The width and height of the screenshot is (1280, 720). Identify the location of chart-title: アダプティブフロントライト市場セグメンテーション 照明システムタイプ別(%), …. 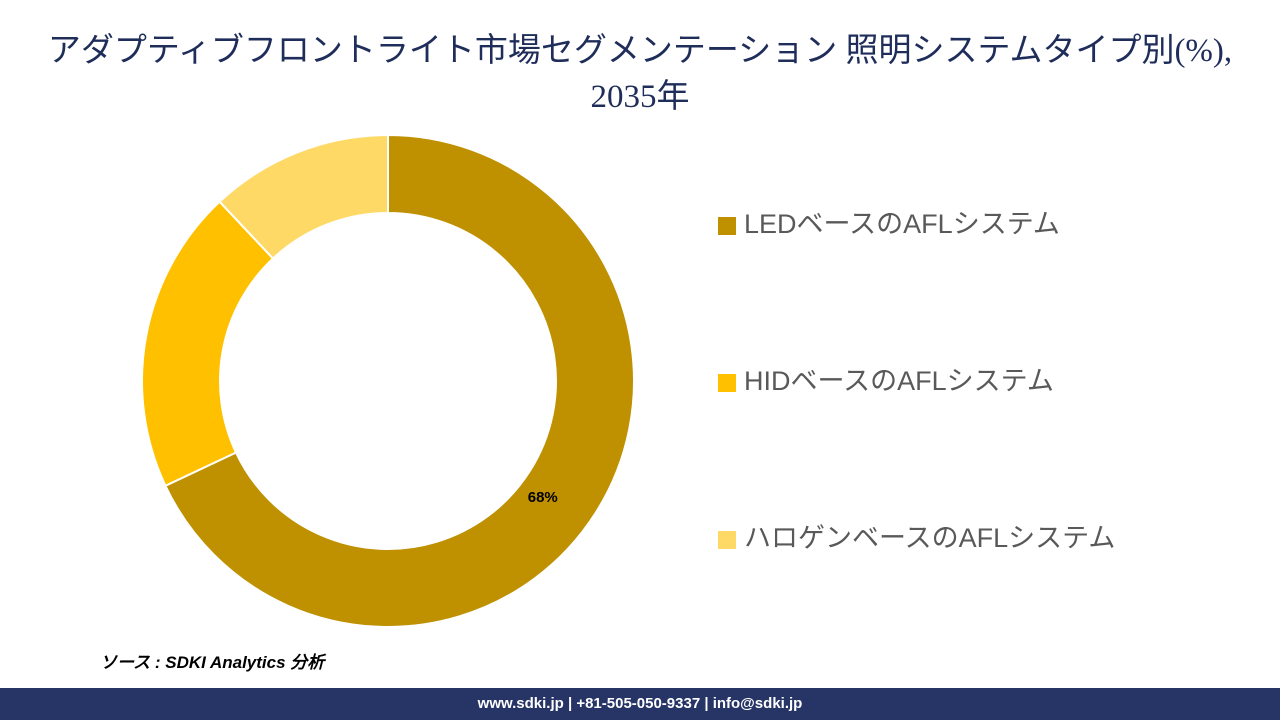
(640, 74).